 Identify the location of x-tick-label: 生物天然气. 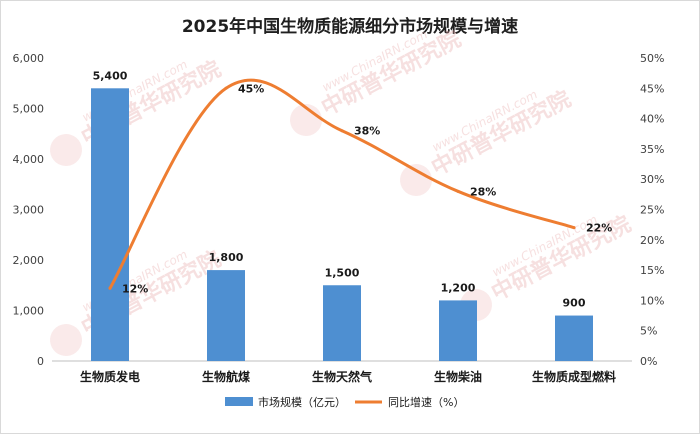
(342, 376).